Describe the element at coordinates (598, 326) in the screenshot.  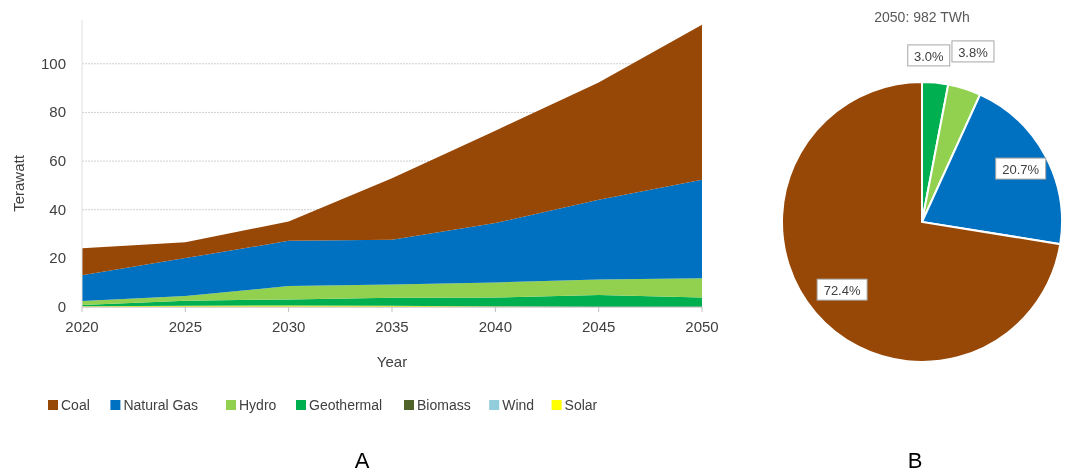
I see `x-tick-label: 2045` at that location.